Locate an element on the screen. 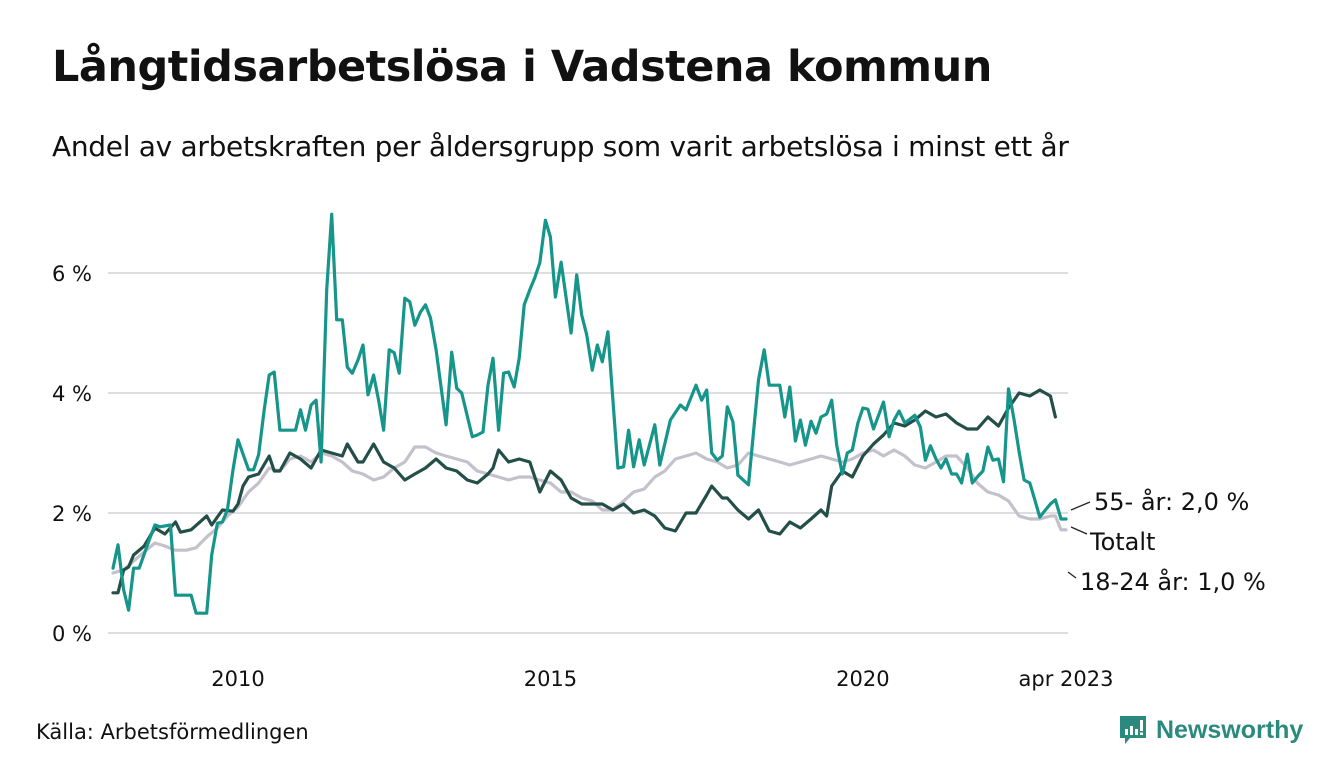 The image size is (1340, 780). y-tick-label: 0 % is located at coordinates (72, 634).